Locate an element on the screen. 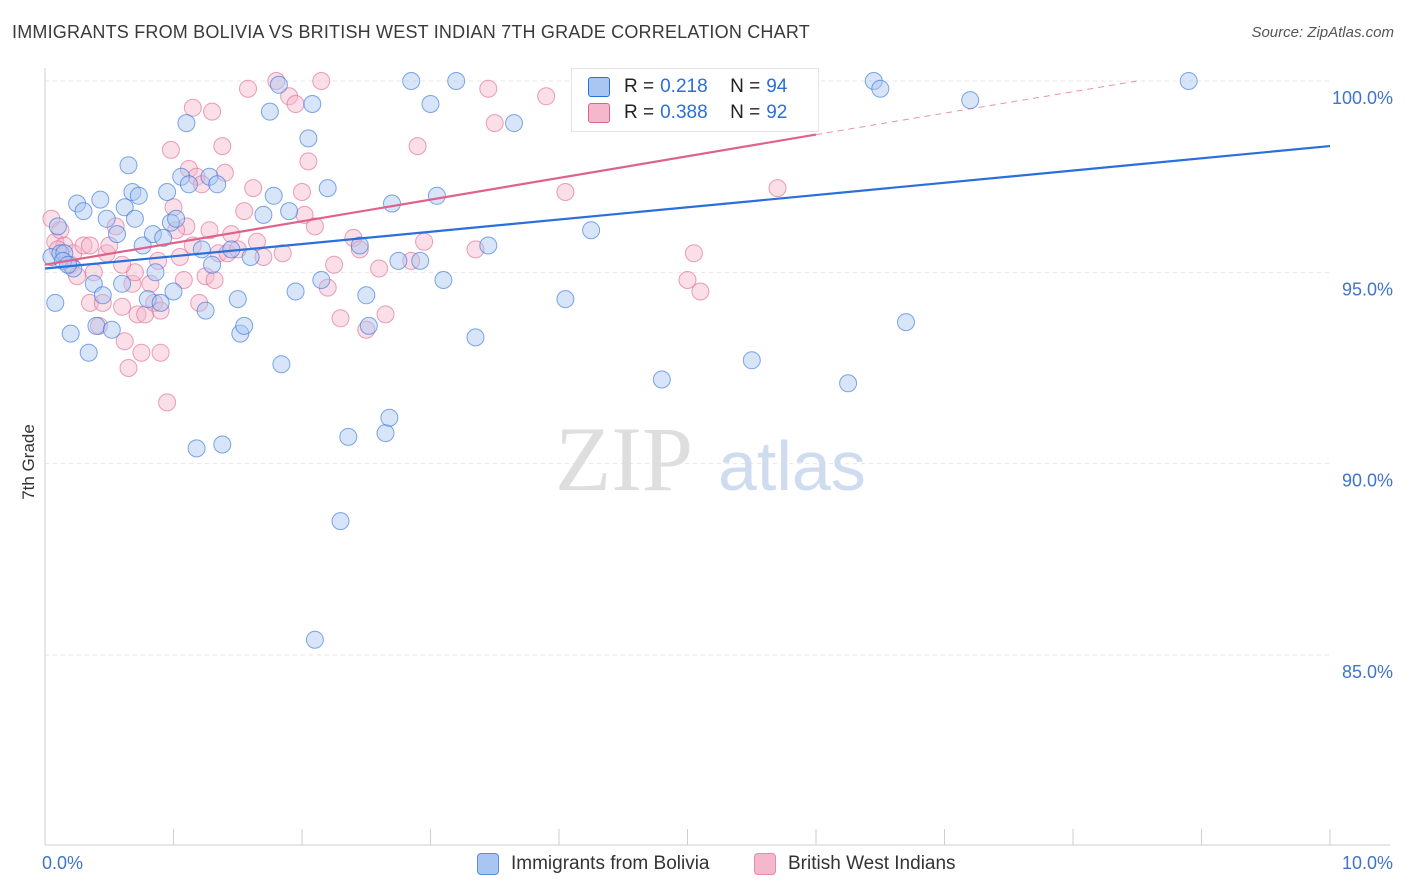 The height and width of the screenshot is (892, 1406). legend-label-bwi: British West Indians is located at coordinates (872, 863).